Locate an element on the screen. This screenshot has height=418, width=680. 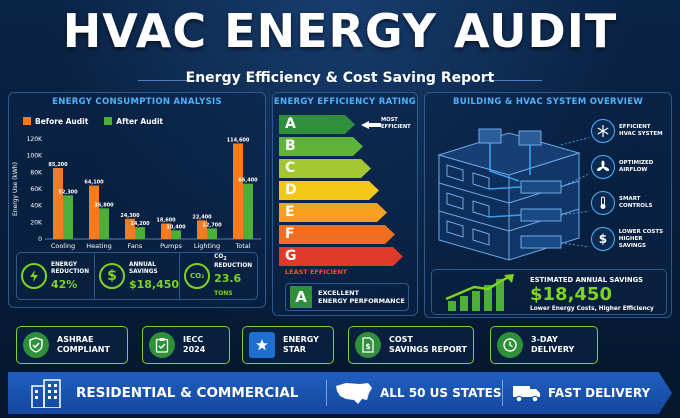
data-label: 10,400 is located at coordinates (176, 227).